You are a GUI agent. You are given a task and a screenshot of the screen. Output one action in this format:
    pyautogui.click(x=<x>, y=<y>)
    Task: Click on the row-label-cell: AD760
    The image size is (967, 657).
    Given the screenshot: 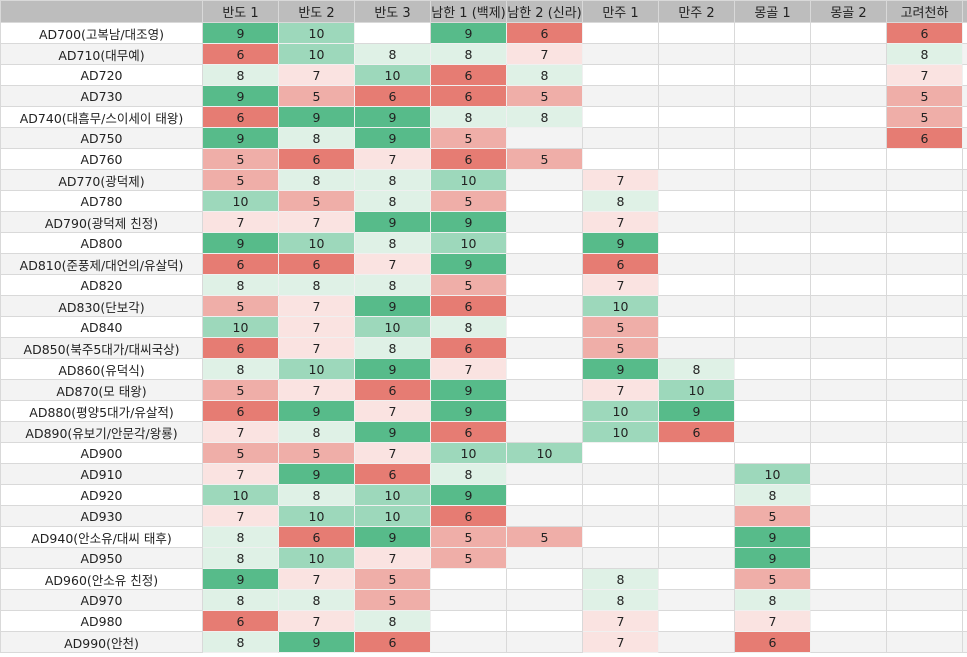 What is the action you would take?
    pyautogui.click(x=101, y=159)
    